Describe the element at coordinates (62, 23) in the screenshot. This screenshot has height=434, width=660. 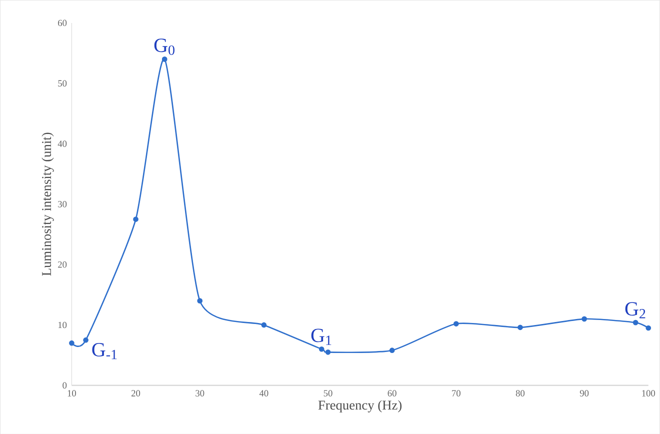
I see `y-tick-label: 60` at that location.